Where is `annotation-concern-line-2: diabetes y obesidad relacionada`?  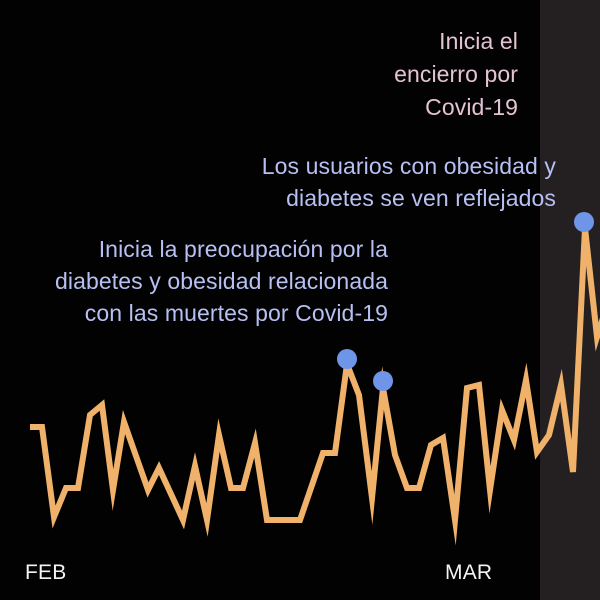
annotation-concern-line-2: diabetes y obesidad relacionada is located at coordinates (221, 281).